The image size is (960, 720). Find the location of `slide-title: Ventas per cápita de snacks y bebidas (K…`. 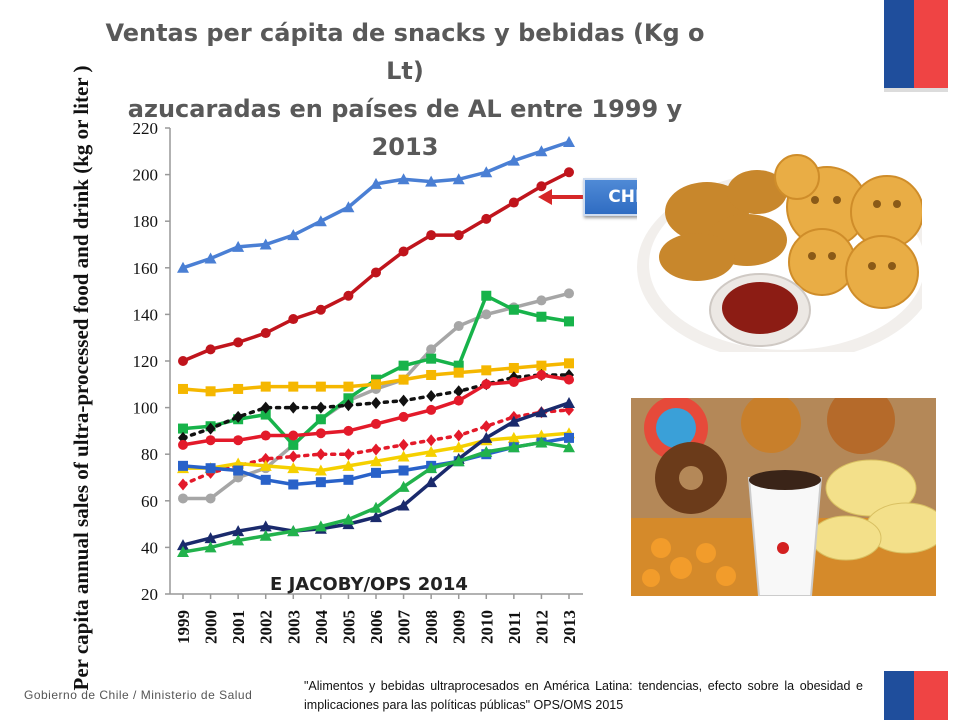

slide-title: Ventas per cápita de snacks y bebidas (K… is located at coordinates (405, 90).